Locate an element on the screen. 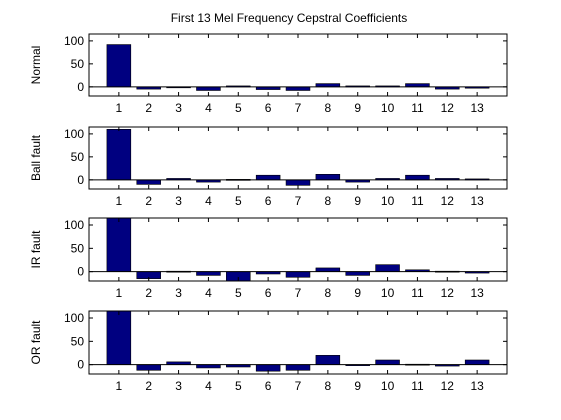 This screenshot has width=561, height=420. y-axis-label: Normal is located at coordinates (36, 65).